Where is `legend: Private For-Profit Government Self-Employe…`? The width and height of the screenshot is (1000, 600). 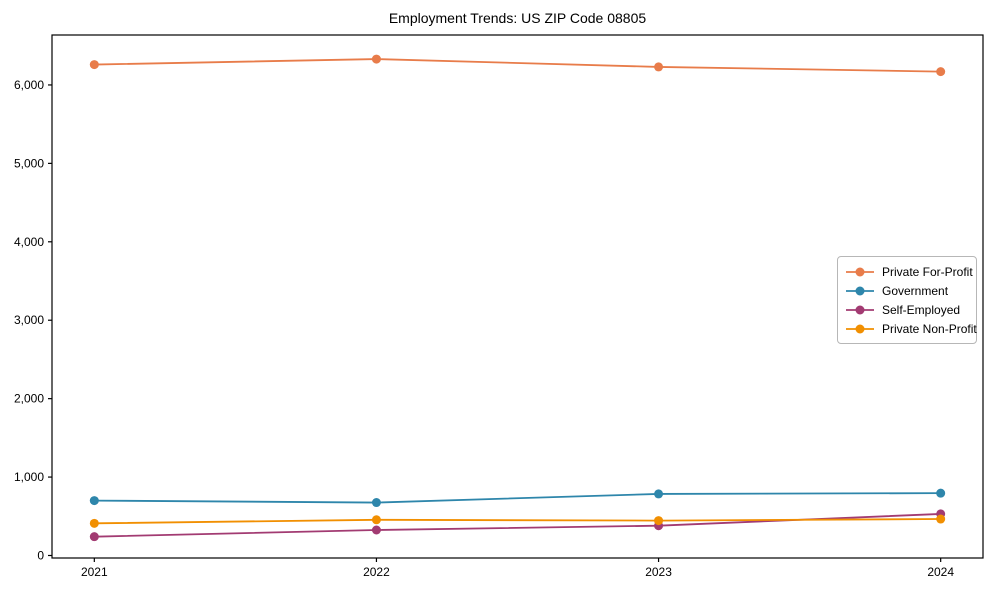
legend: Private For-Profit Government Self-Employe… is located at coordinates (907, 300).